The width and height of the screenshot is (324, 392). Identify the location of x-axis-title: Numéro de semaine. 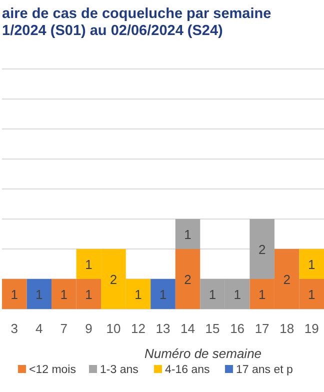
(203, 353).